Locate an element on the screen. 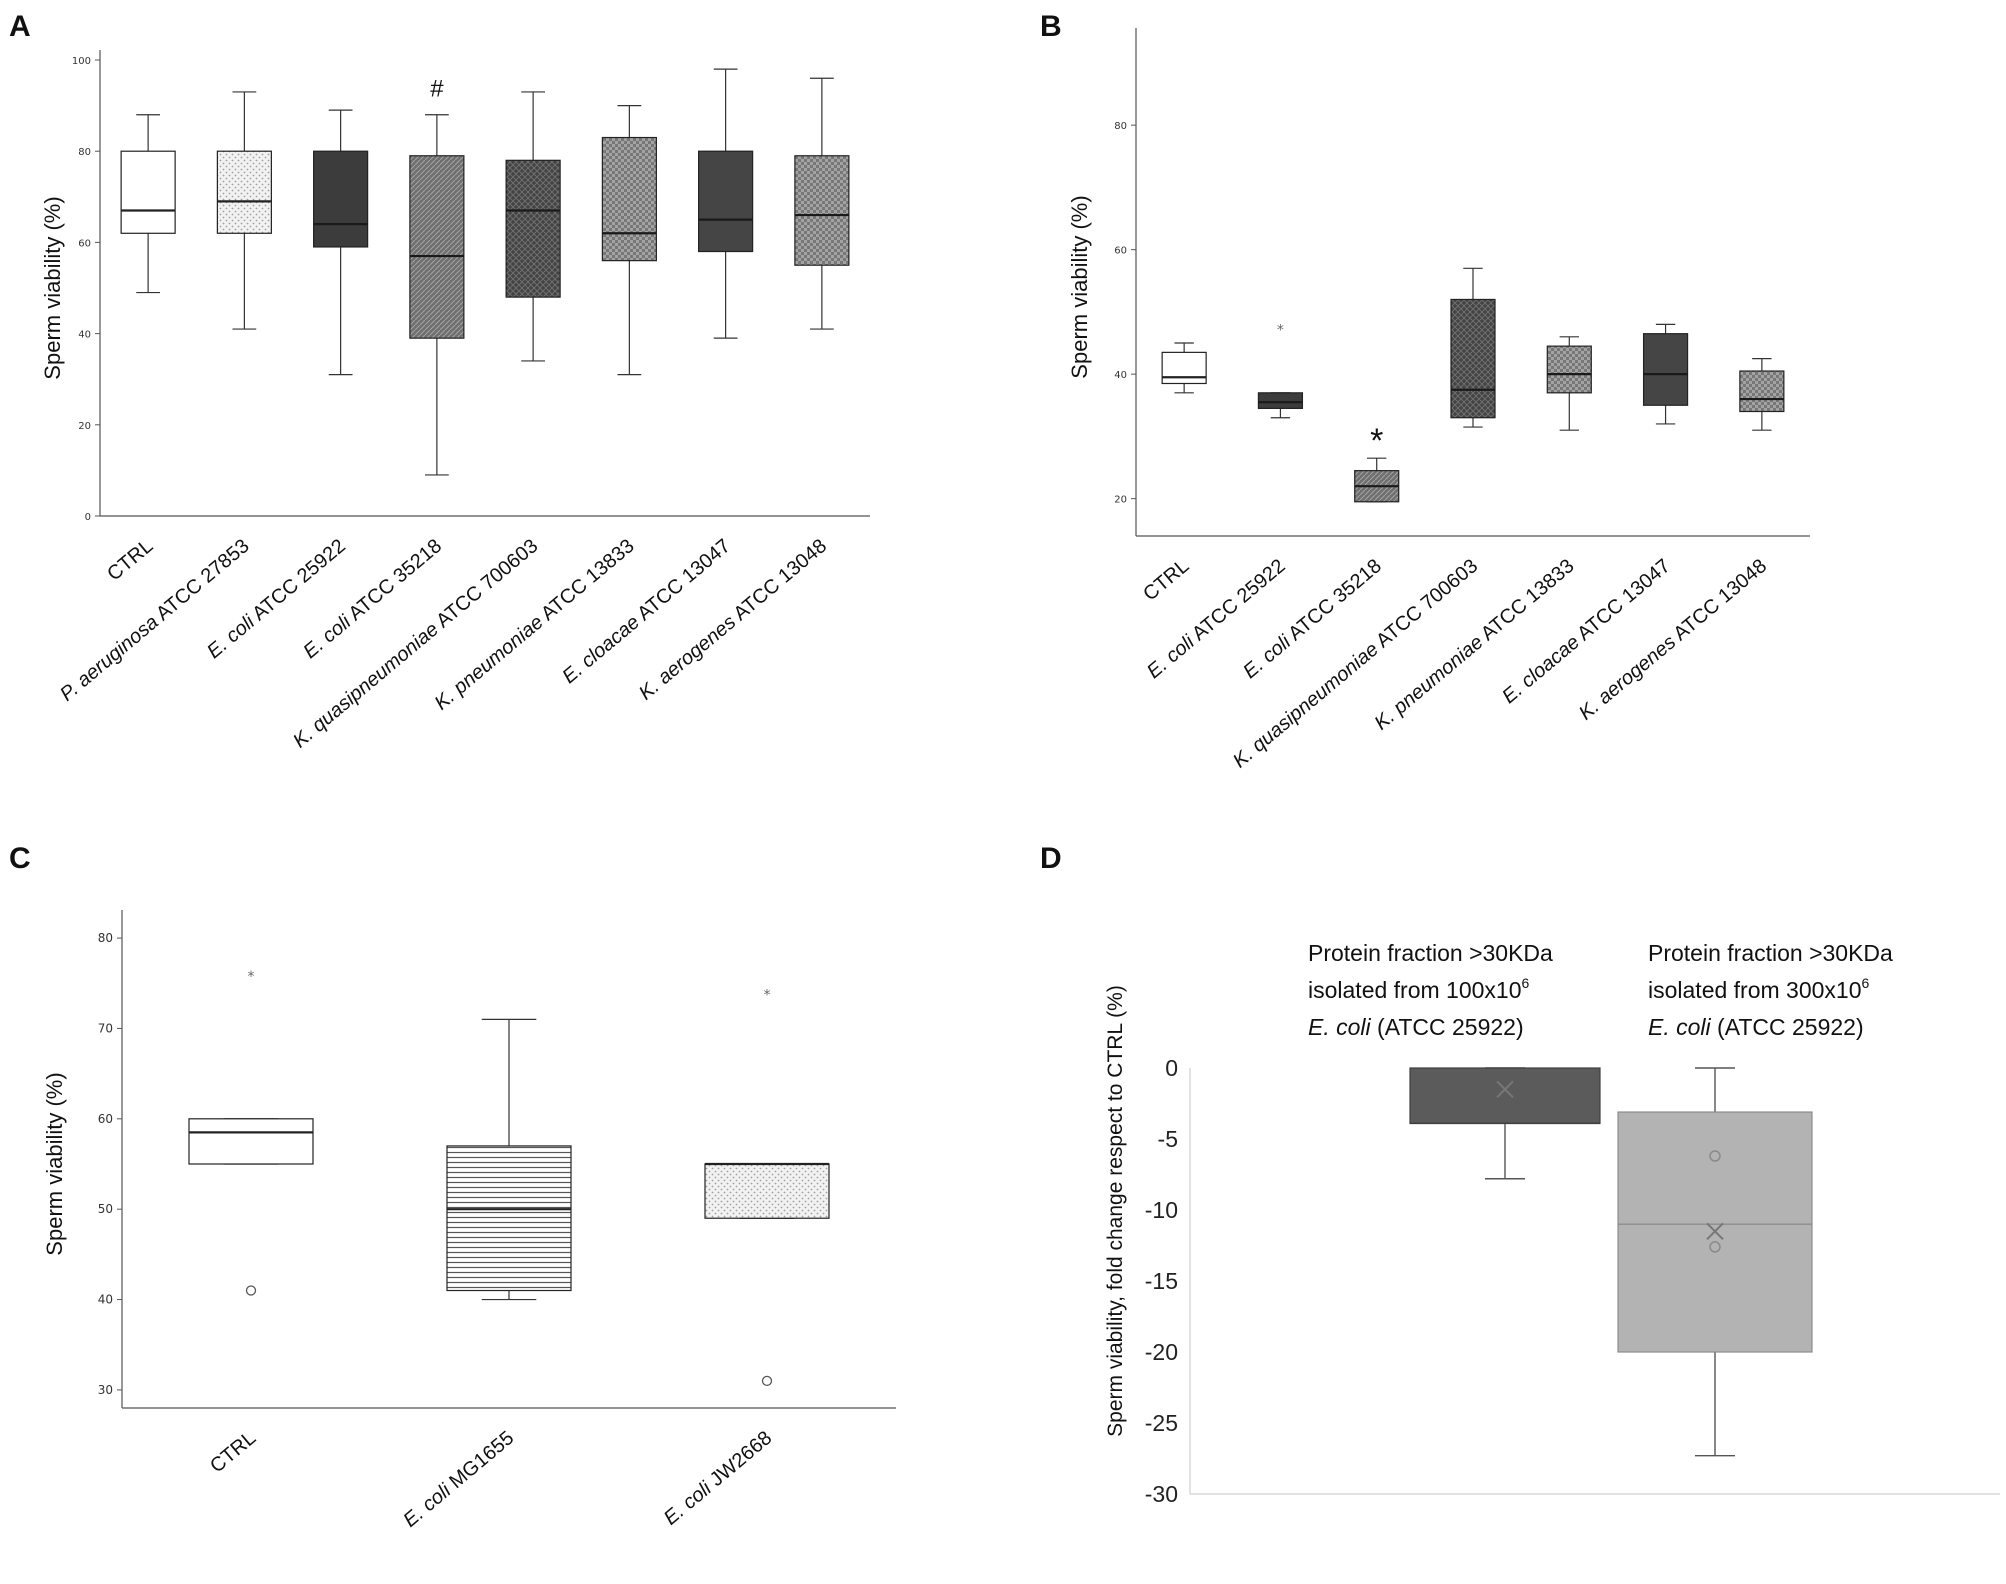  x-category-species: P. aeruginosa is located at coordinates (109, 658).